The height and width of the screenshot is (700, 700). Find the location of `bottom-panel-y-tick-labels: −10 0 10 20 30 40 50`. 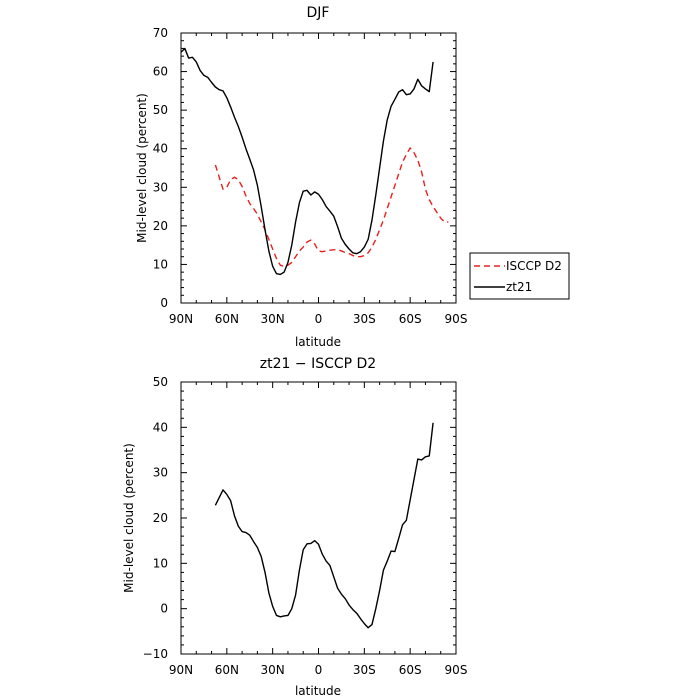

bottom-panel-y-tick-labels: −10 0 10 20 30 40 50 is located at coordinates (155, 518).